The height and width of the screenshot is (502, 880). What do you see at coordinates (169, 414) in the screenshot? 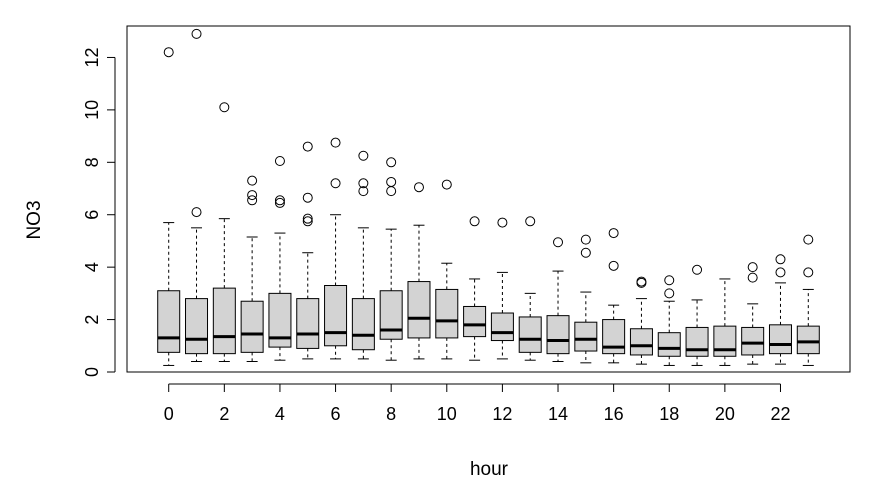
I see `x-tick-label: 0` at bounding box center [169, 414].